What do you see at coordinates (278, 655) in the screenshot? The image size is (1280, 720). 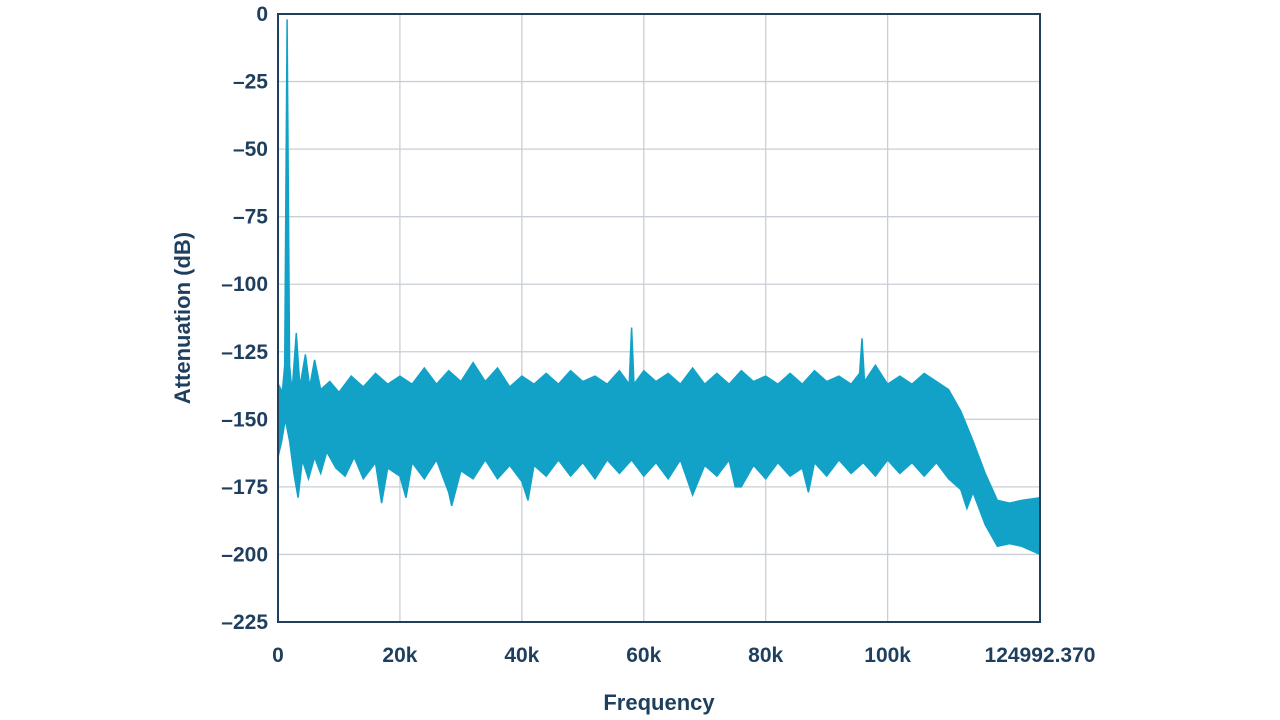 I see `x-tick-label: 0` at bounding box center [278, 655].